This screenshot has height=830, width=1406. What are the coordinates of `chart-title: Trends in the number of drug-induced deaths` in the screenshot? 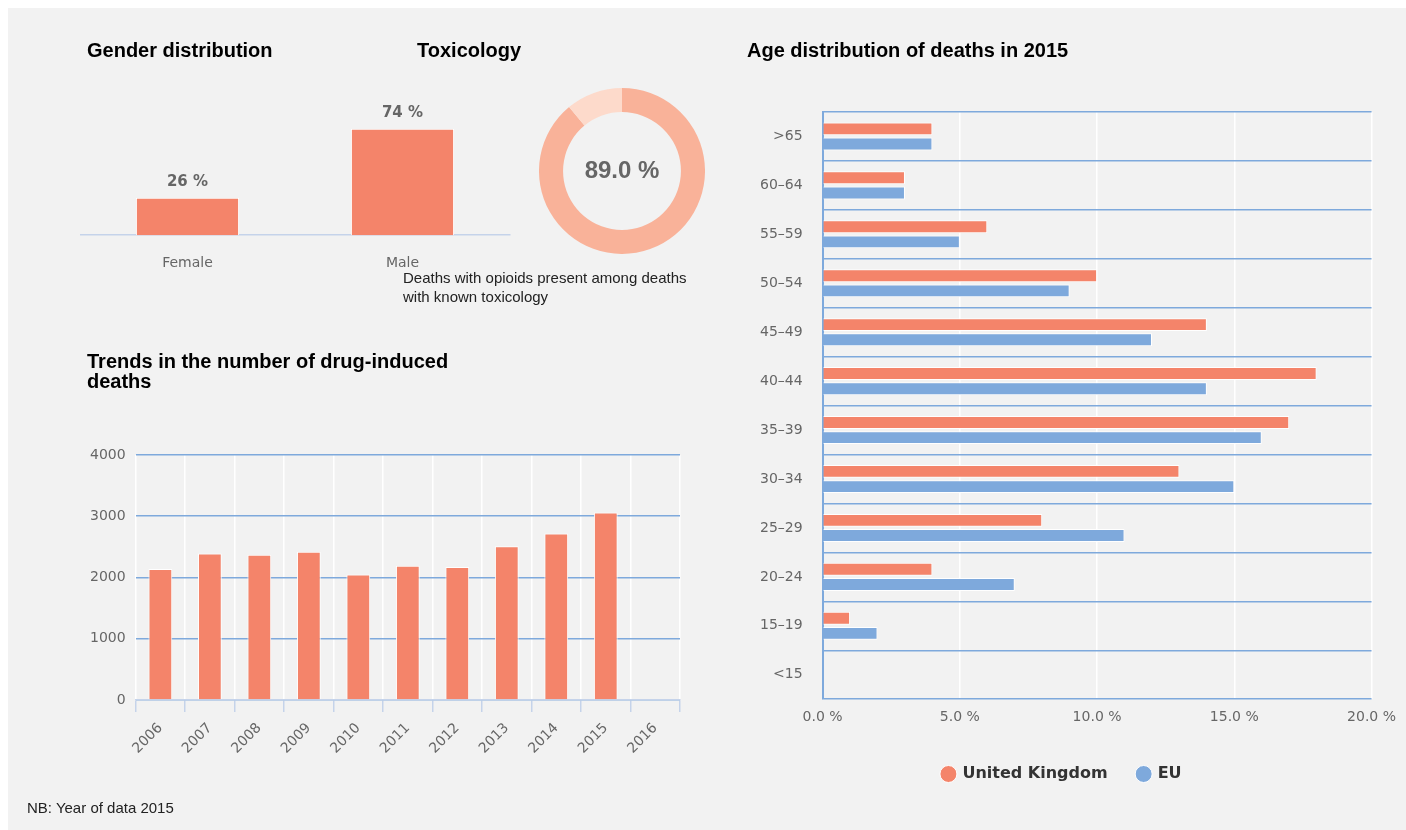 It's located at (268, 371).